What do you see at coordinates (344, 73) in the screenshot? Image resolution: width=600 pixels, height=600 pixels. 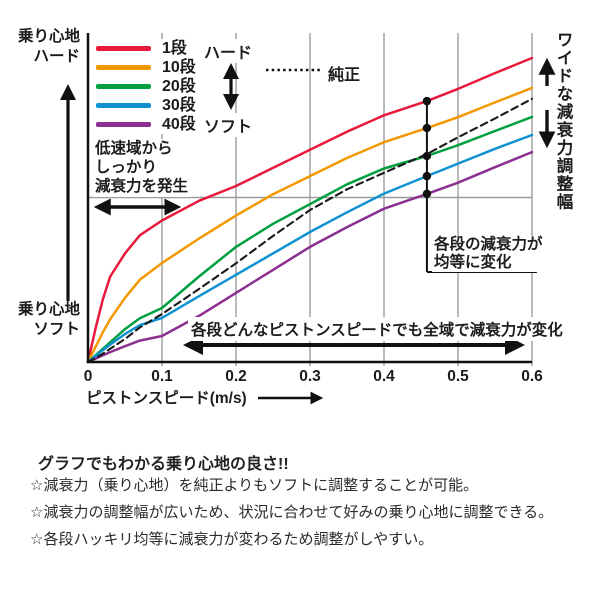 I see `legend-stock-label: 純正` at bounding box center [344, 73].